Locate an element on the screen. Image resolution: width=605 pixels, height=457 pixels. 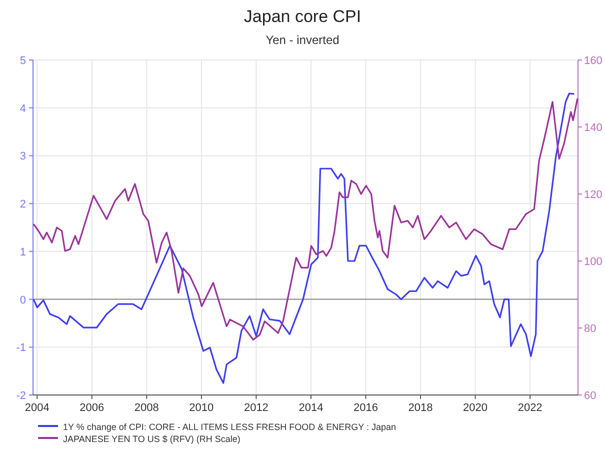
y-tick-label: -2 is located at coordinates (21, 396).